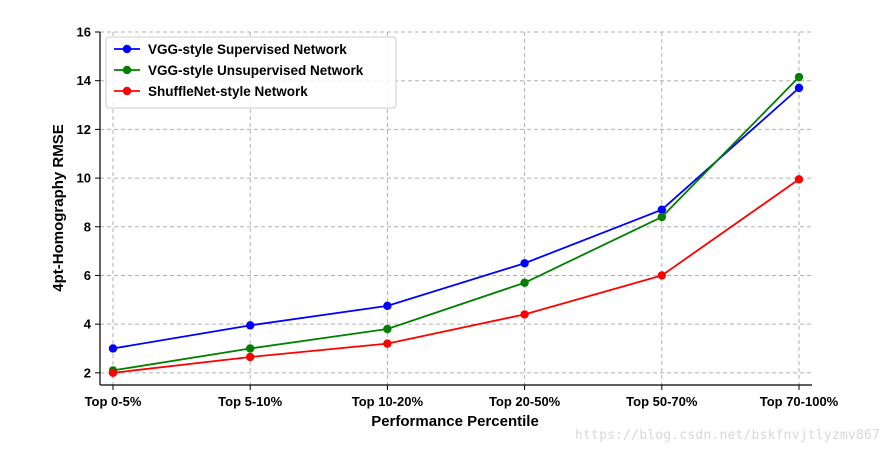  I want to click on legend-box, so click(251, 72).